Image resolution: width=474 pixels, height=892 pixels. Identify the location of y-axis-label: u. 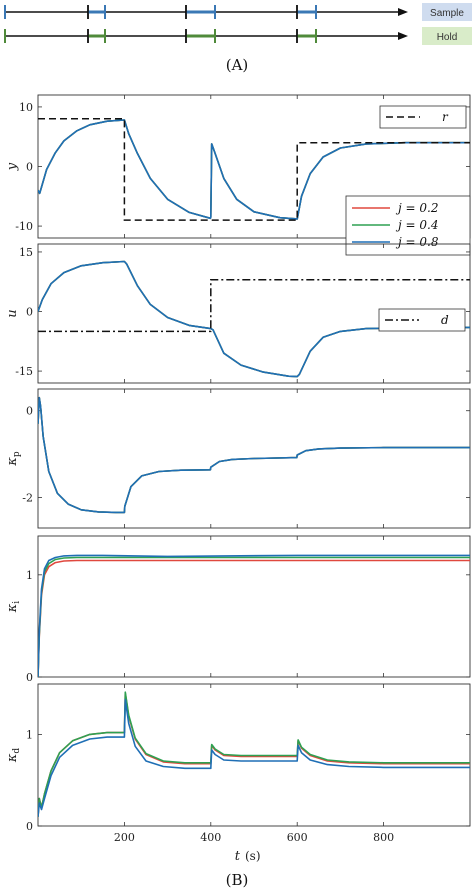
(12, 313).